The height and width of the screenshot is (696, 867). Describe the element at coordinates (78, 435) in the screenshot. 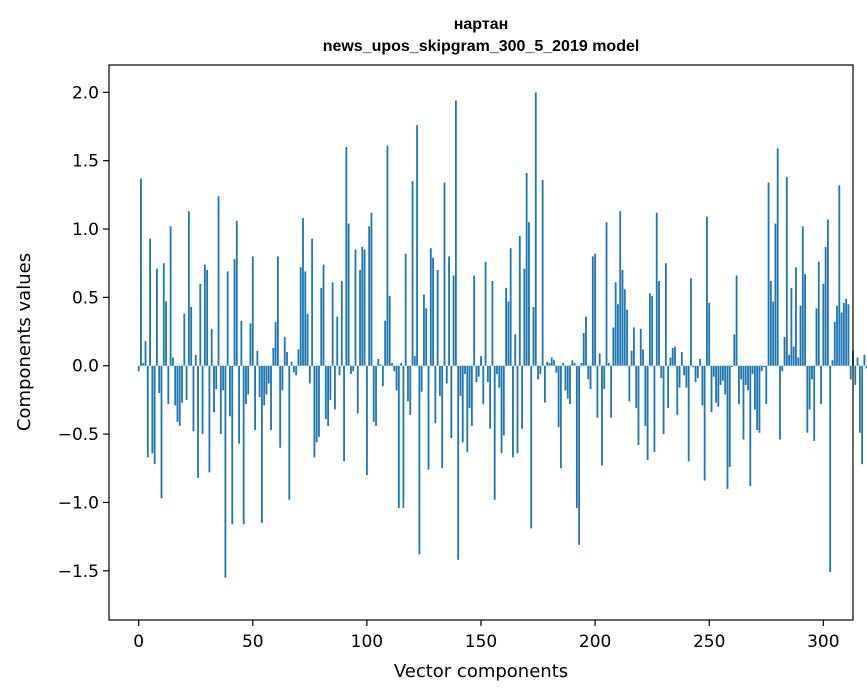

I see `y-tick-label: −0.5` at that location.